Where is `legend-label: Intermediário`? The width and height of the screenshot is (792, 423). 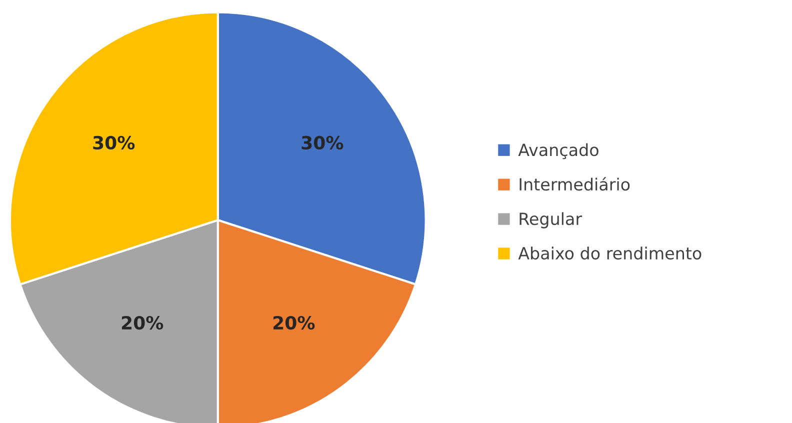 legend-label: Intermediário is located at coordinates (575, 184).